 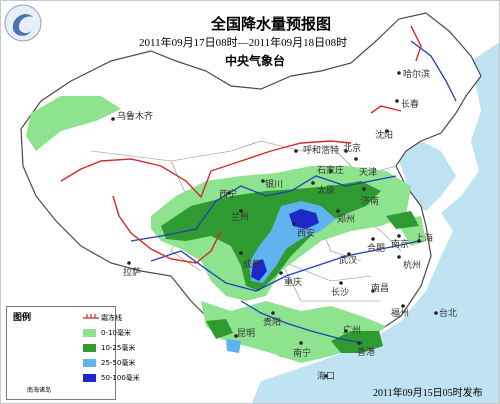 I want to click on city-label-hefei: 合肥, so click(x=376, y=249).